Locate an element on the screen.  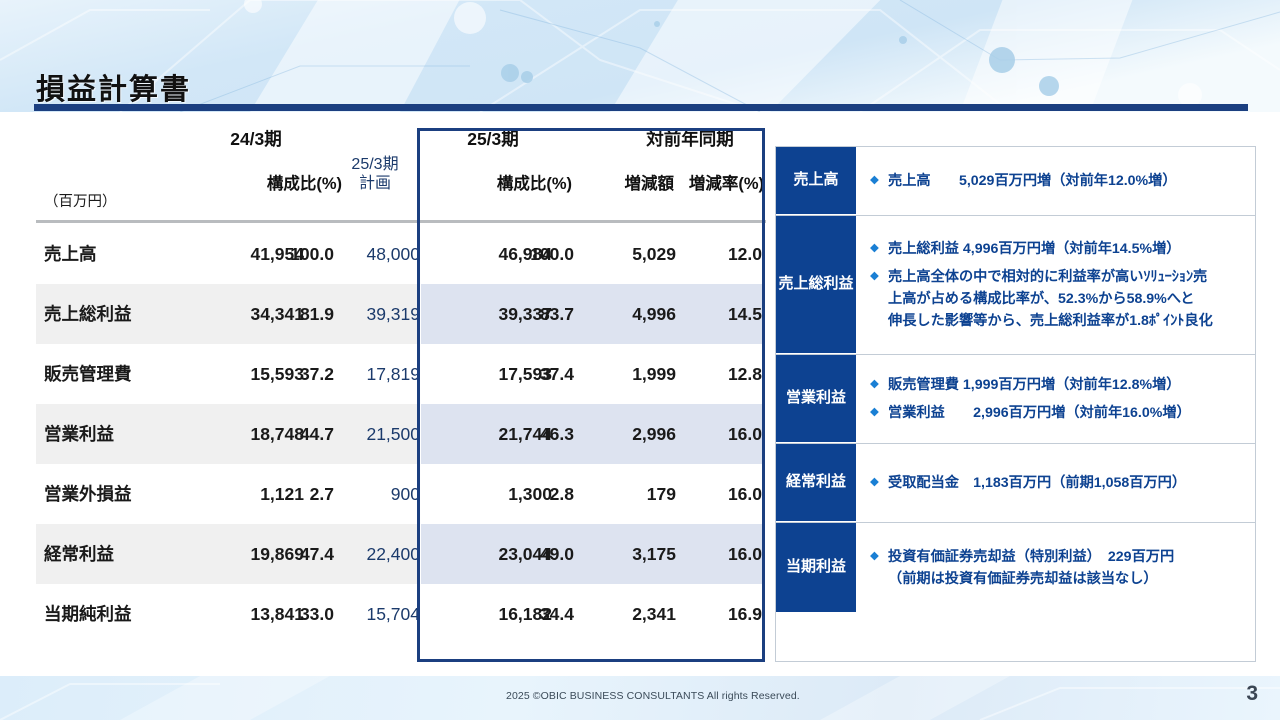
commentary-row-sales: 売上高 ◆ 売上高 5,029百万円増（対前年12.0%増） is located at coordinates (1015, 181).